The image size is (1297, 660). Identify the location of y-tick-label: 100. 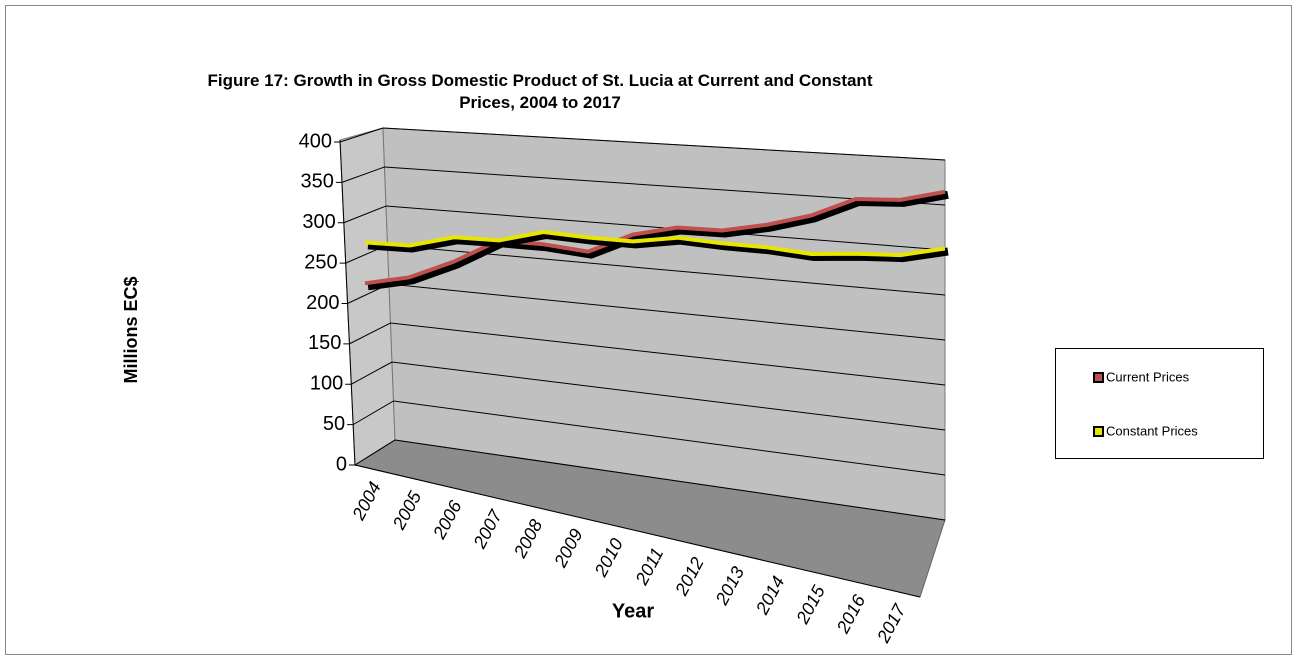
(326, 384).